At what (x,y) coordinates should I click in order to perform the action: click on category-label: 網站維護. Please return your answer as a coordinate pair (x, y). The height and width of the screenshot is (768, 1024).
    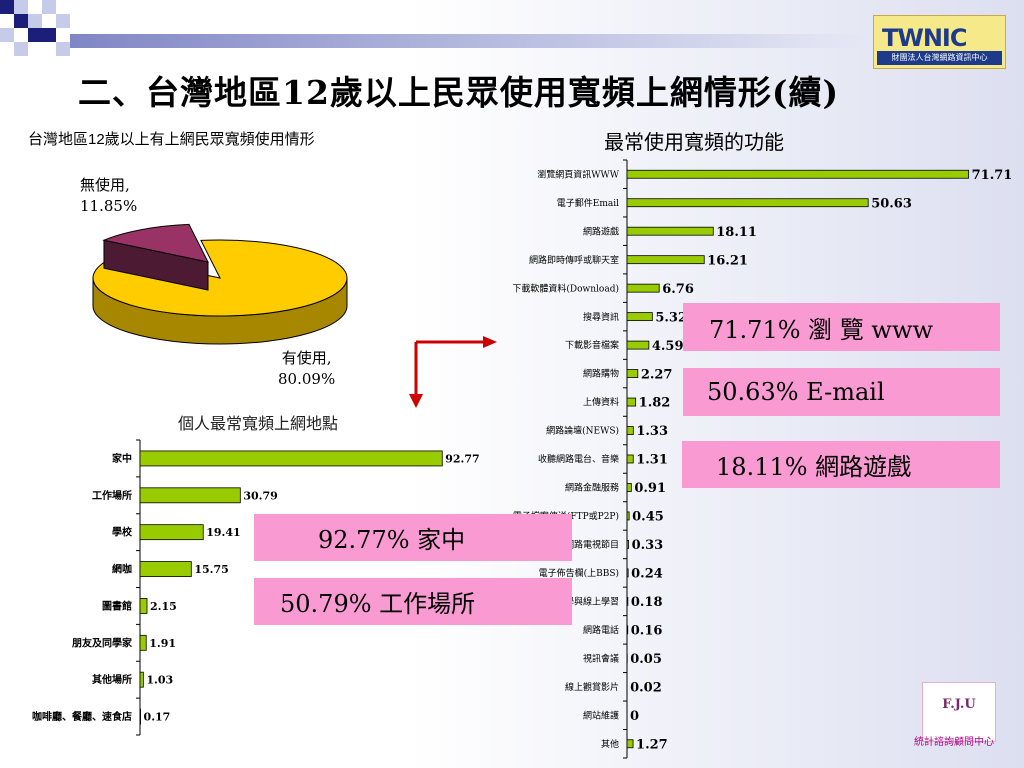
    Looking at the image, I should click on (601, 715).